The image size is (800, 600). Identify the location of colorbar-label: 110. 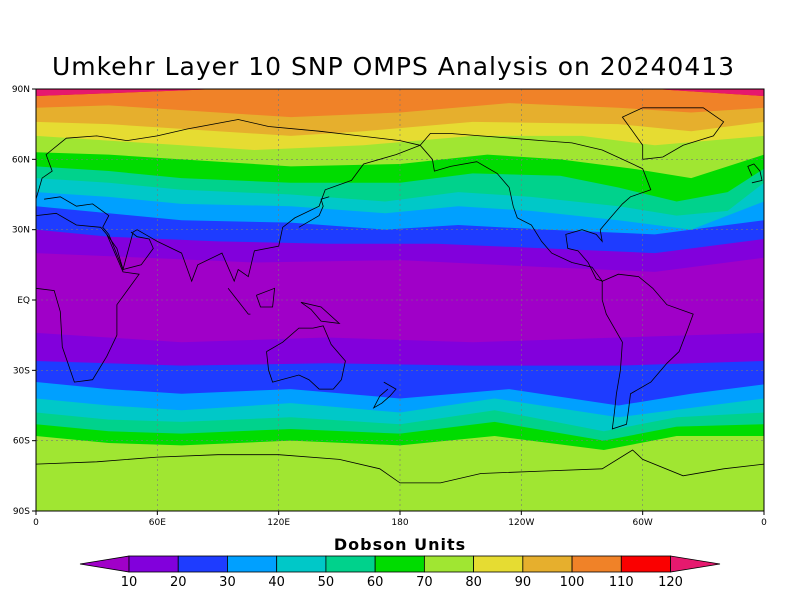
(621, 582).